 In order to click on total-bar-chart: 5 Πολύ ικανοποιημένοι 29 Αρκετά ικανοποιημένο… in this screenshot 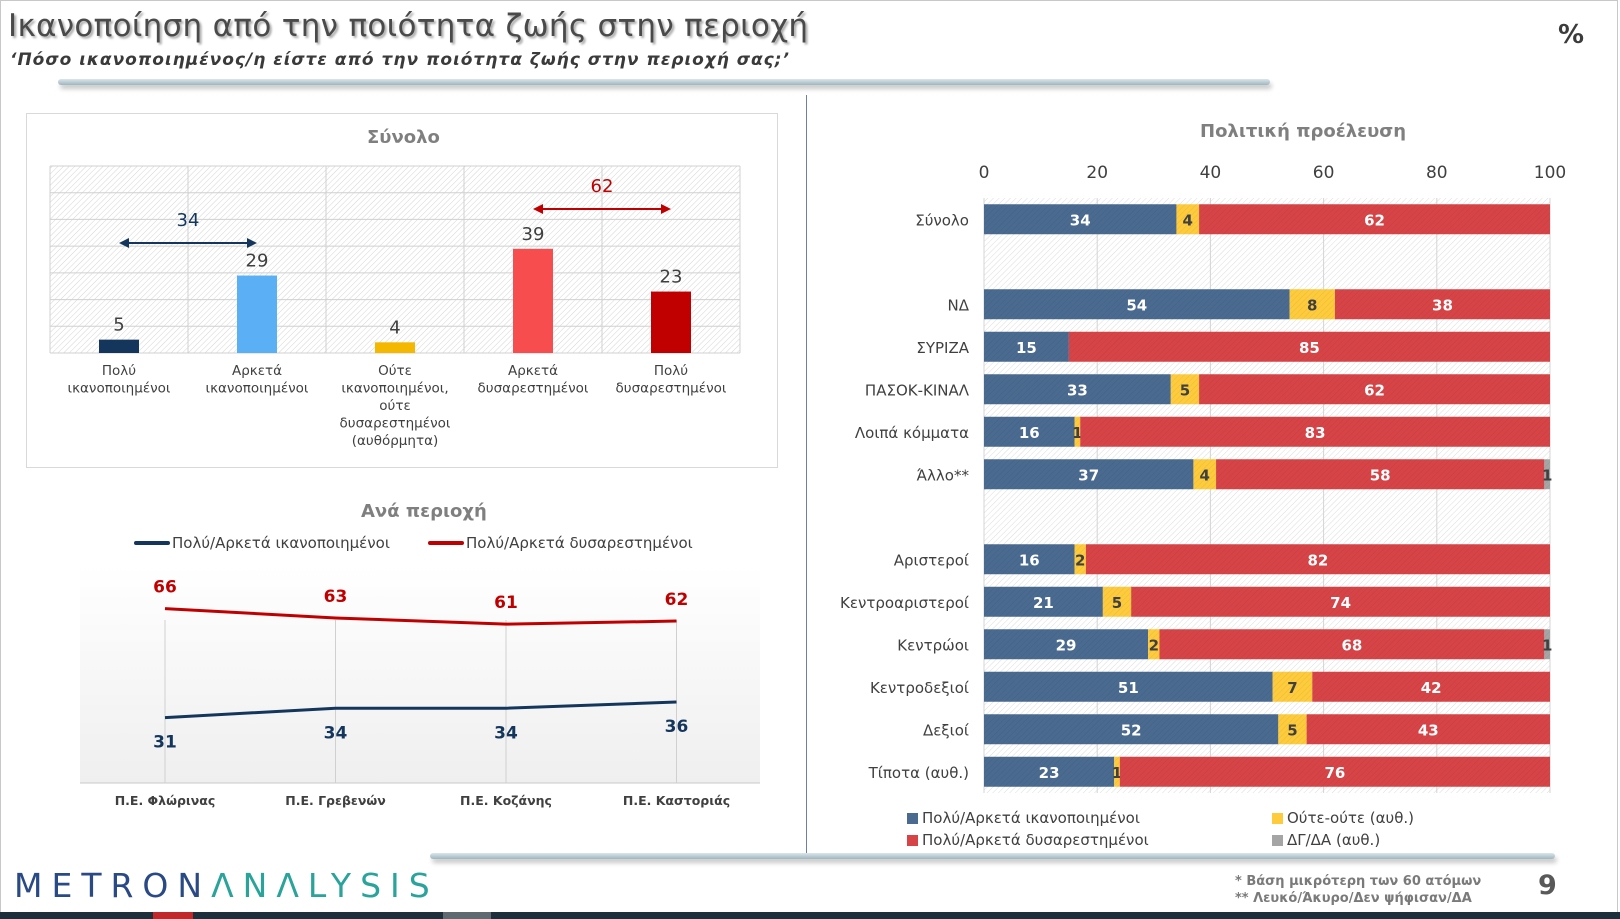, I will do `click(395, 307)`.